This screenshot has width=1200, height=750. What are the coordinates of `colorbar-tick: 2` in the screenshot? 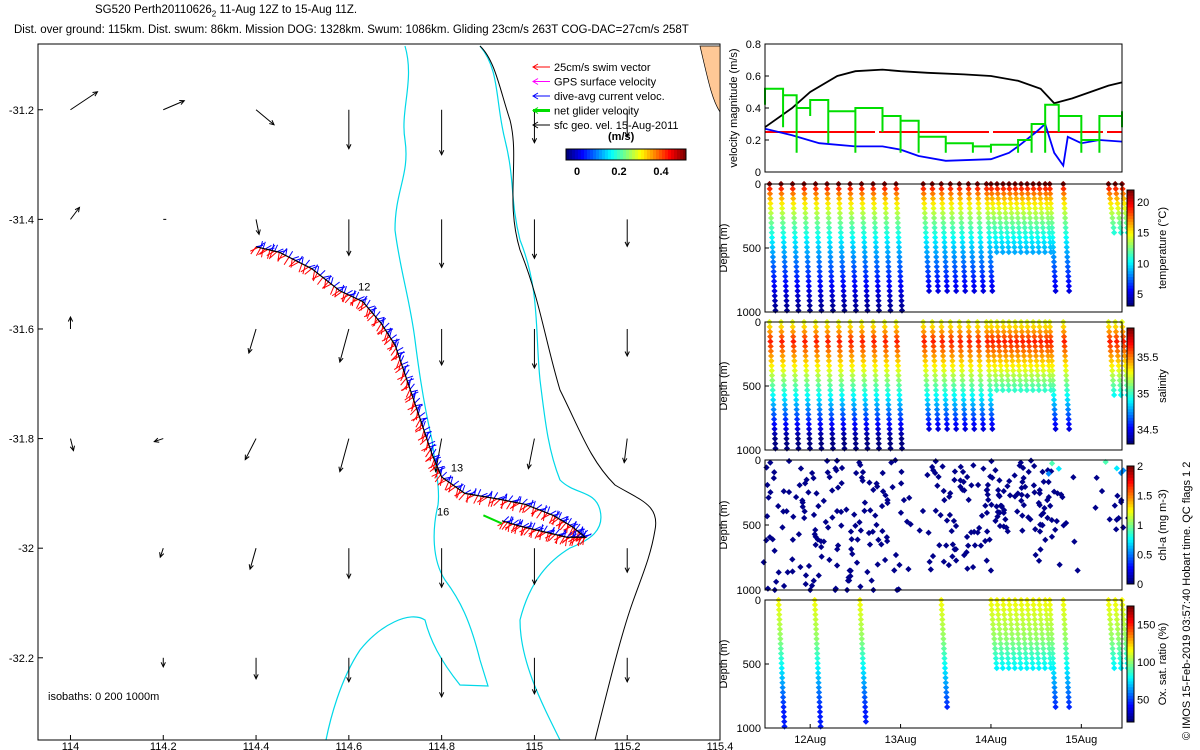 It's located at (1140, 467).